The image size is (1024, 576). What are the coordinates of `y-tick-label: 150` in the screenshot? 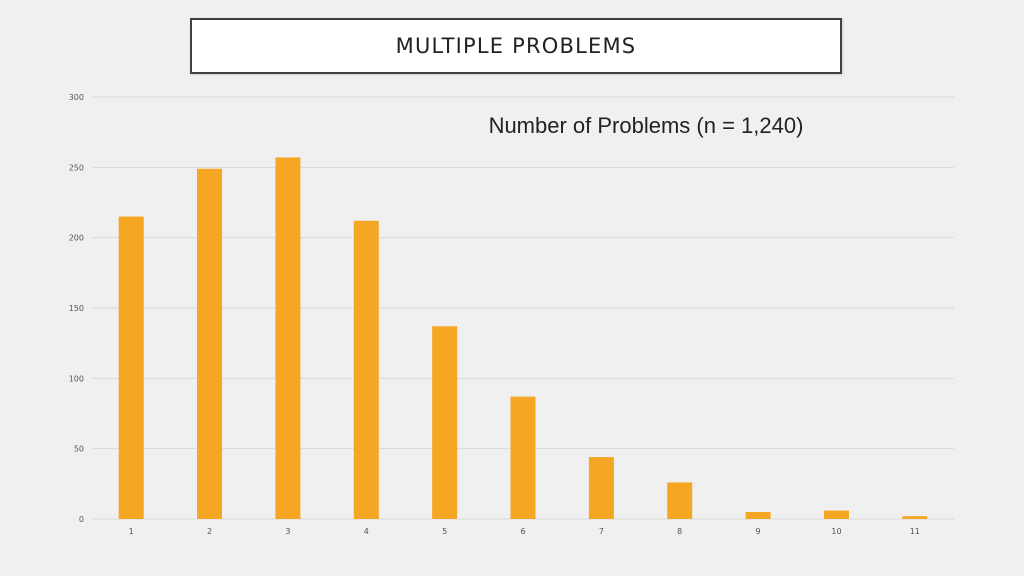 It's located at (76, 308).